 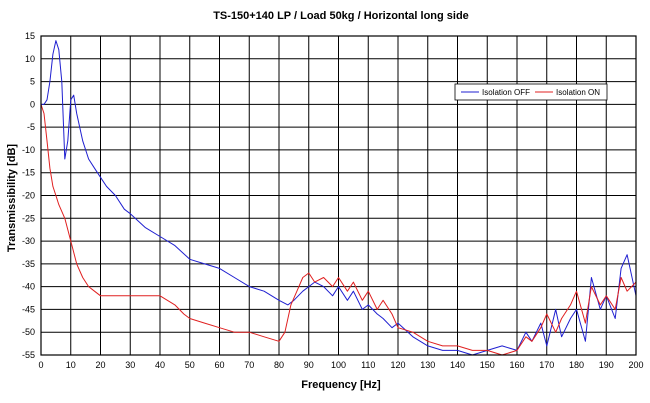 What do you see at coordinates (28, 196) in the screenshot?
I see `y-tick-label: -20` at bounding box center [28, 196].